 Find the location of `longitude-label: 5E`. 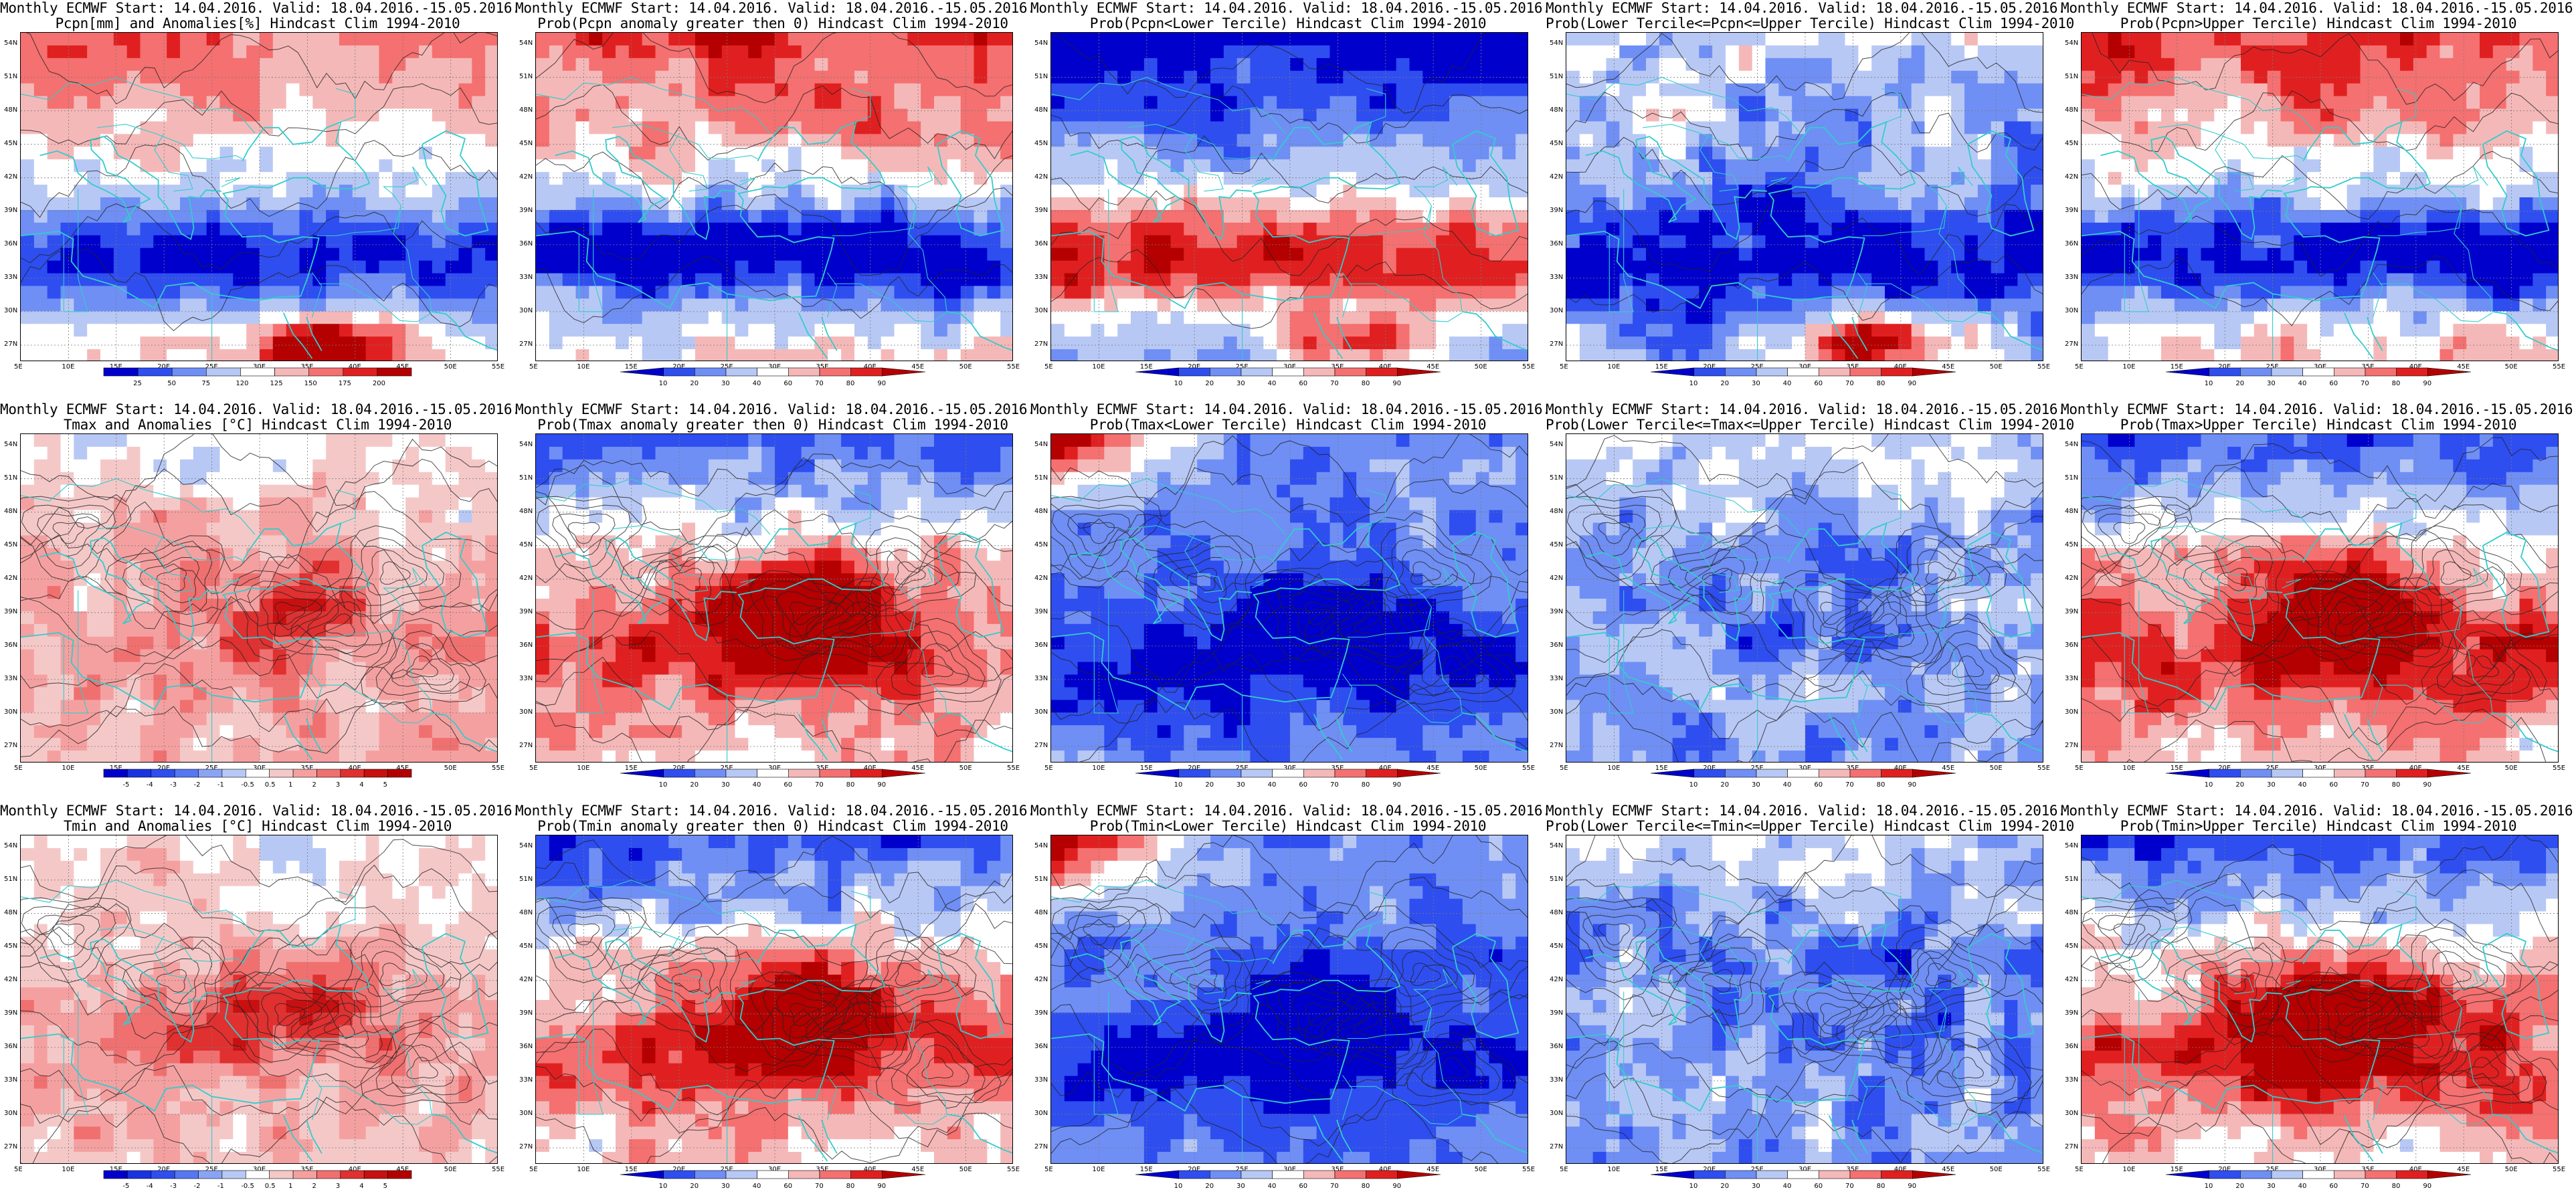

longitude-label: 5E is located at coordinates (1564, 367).